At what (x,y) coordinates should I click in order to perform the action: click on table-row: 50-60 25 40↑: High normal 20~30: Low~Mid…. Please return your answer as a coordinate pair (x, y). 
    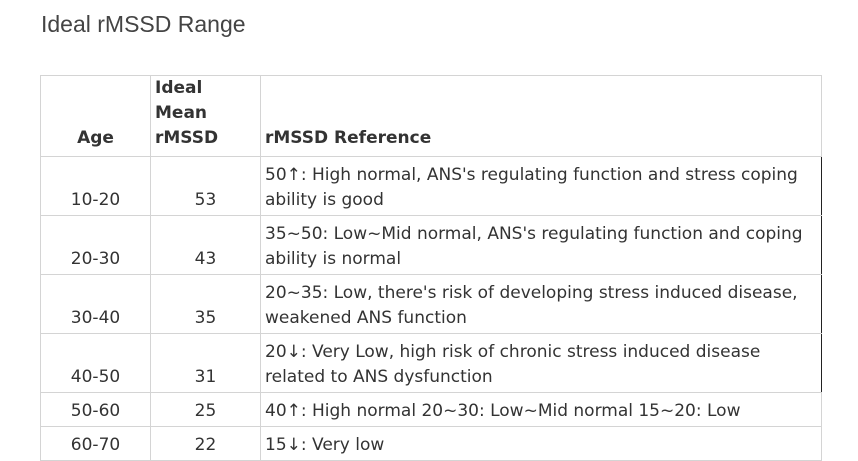
    Looking at the image, I should click on (431, 409).